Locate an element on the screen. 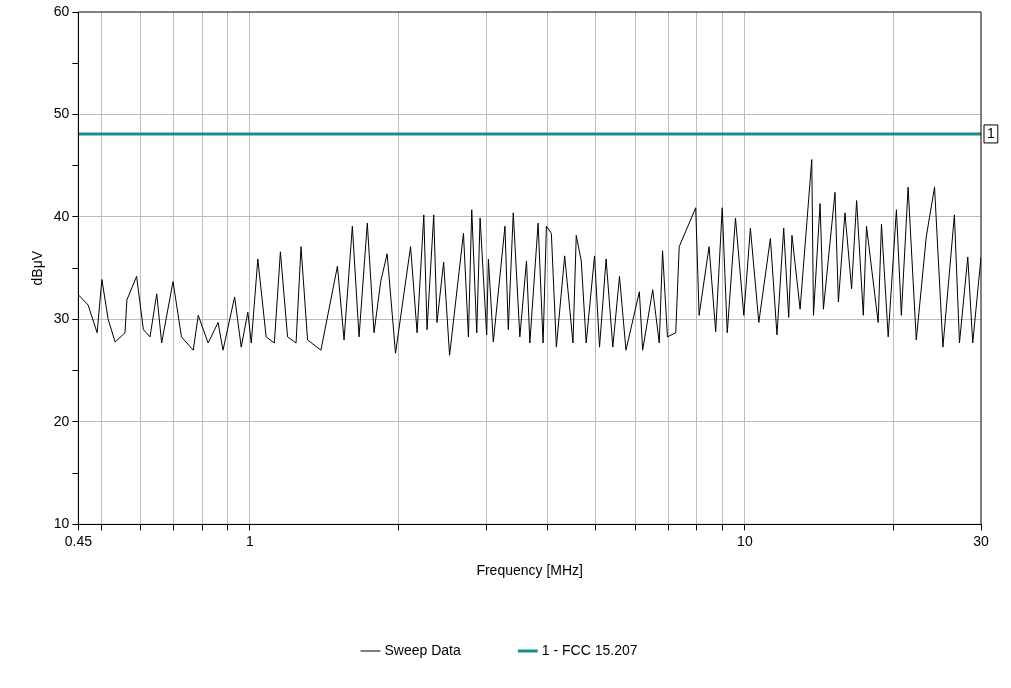 The image size is (1011, 688). x-axis-title: Frequency [MHz] is located at coordinates (529, 570).